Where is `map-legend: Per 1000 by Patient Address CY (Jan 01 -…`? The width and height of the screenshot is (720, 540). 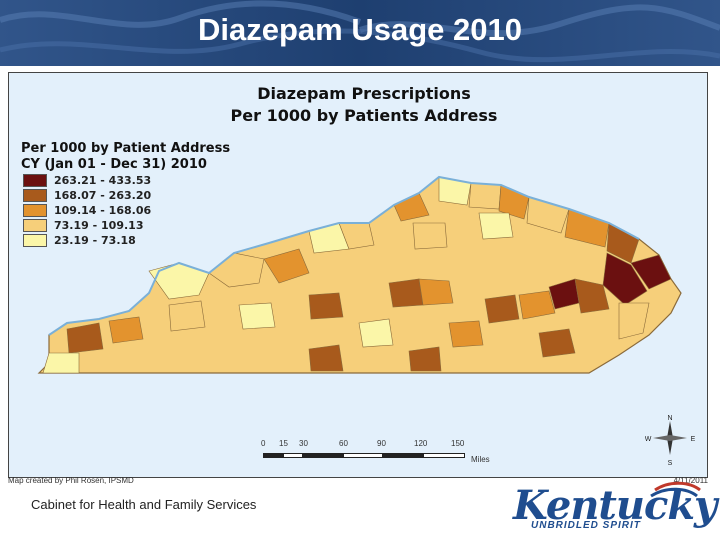 map-legend: Per 1000 by Patient Address CY (Jan 01 -… is located at coordinates (125, 194).